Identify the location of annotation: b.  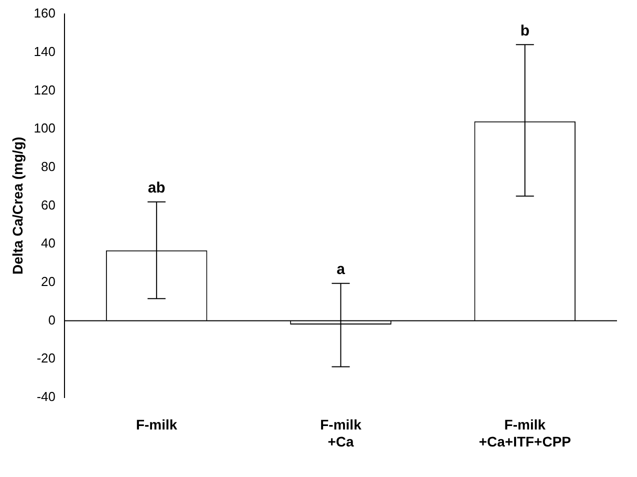
(525, 31).